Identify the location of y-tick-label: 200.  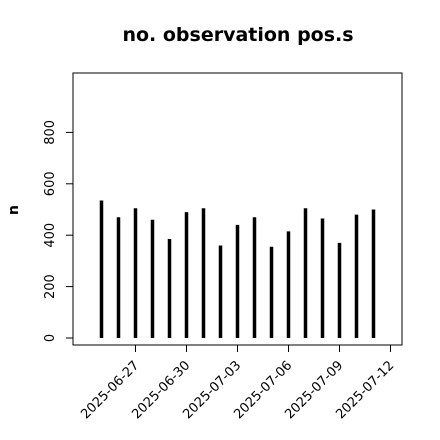
(50, 286).